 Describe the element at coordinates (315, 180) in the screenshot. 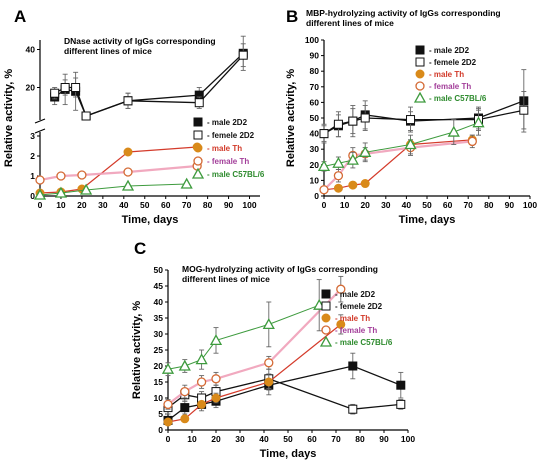

I see `y-tick-label: 10` at that location.